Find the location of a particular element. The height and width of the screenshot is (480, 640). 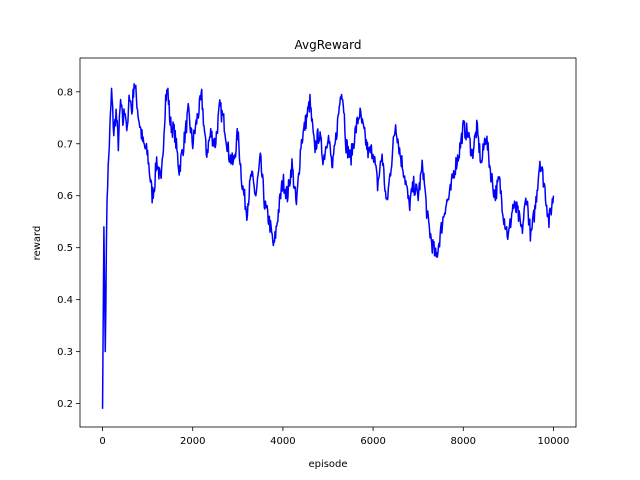

x-tick-label: 6000 is located at coordinates (372, 441).